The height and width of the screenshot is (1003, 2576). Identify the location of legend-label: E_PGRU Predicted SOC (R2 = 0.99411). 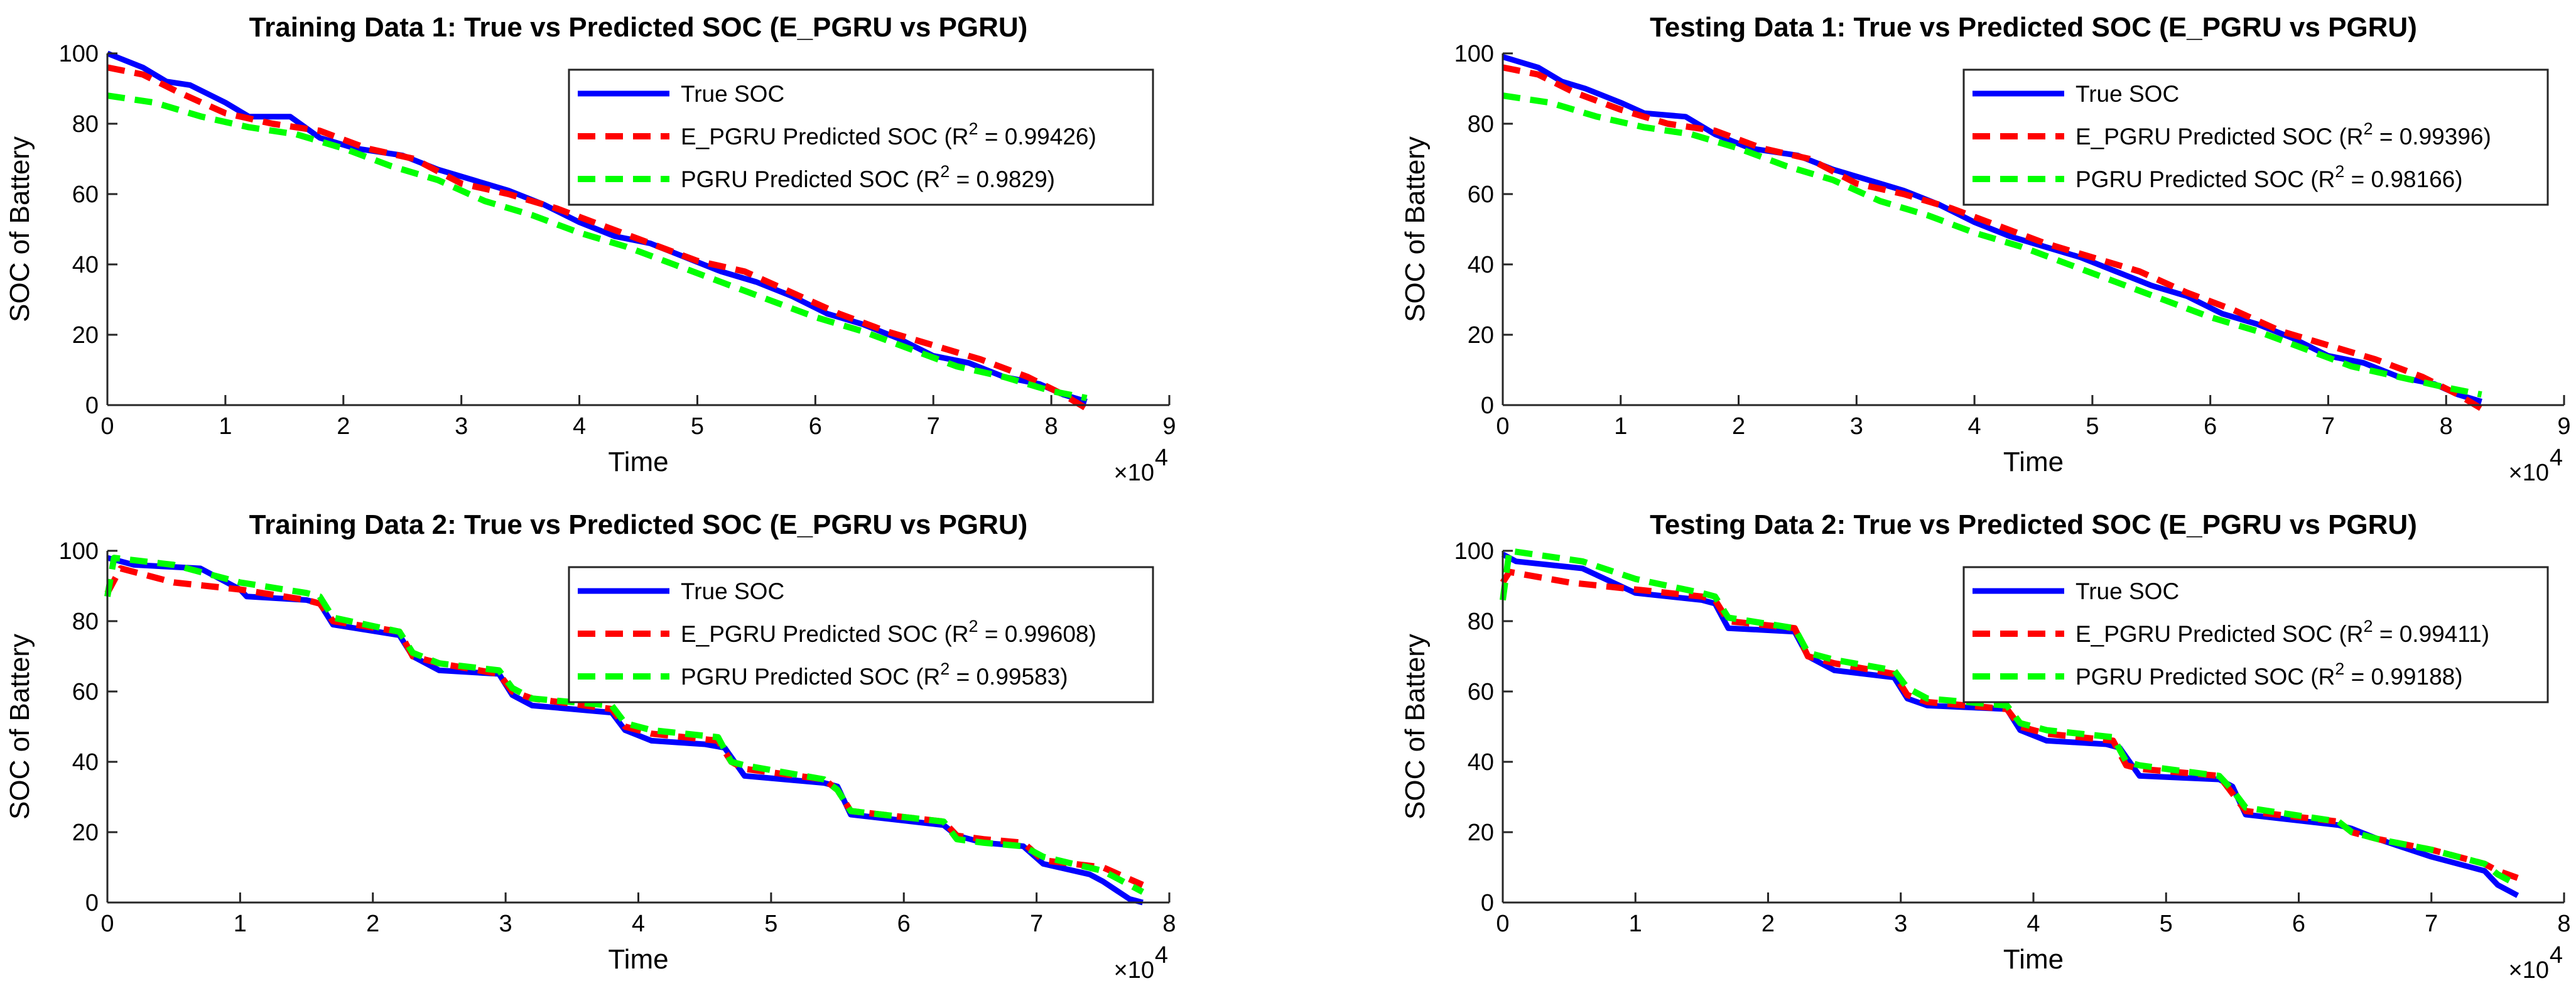
(2282, 632).